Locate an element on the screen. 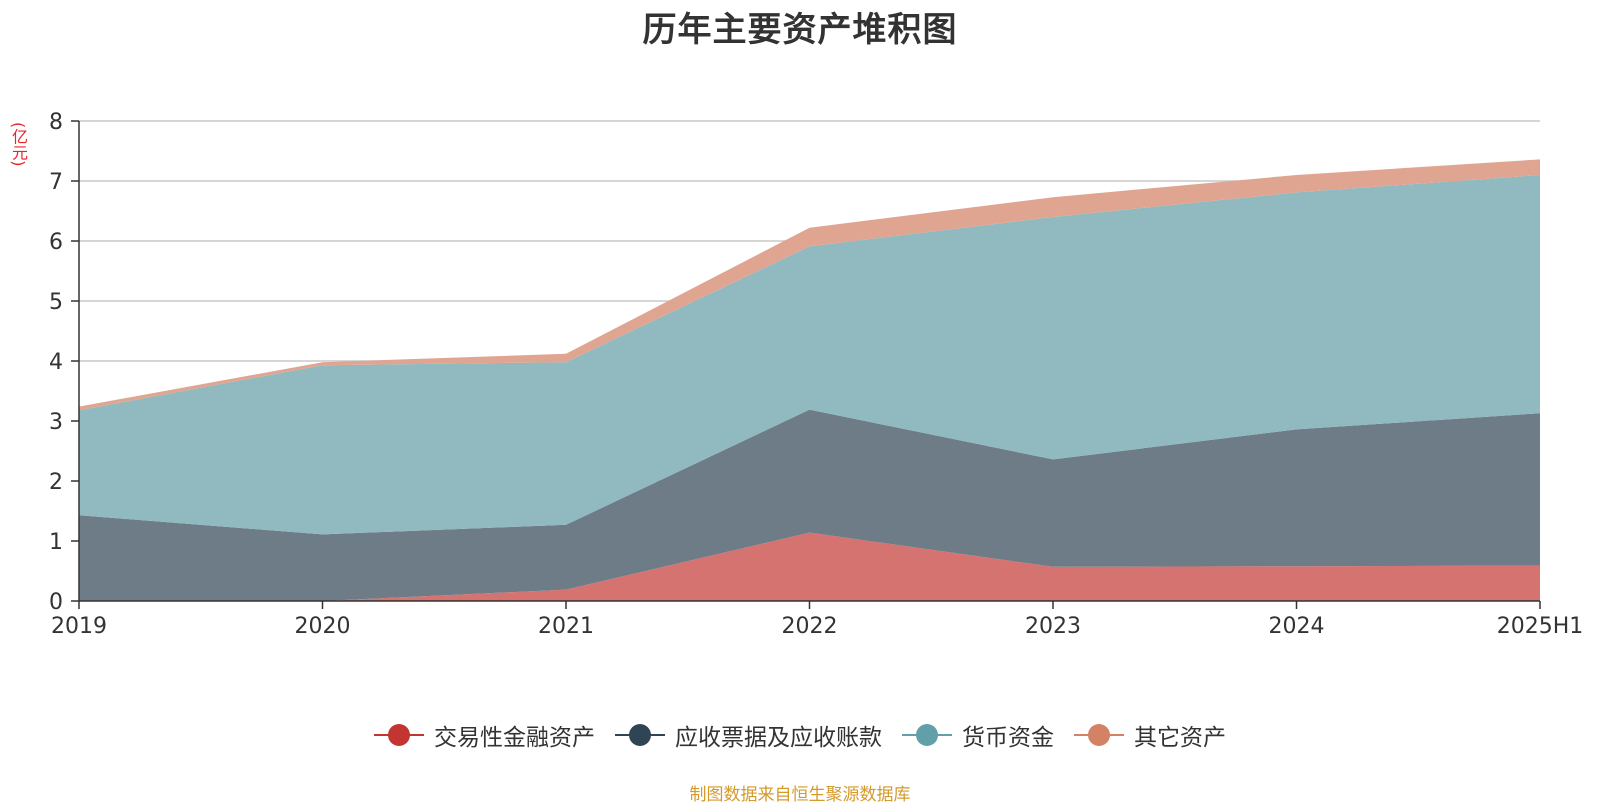 This screenshot has width=1600, height=805. legend-item-3: 货币资金 is located at coordinates (978, 735).